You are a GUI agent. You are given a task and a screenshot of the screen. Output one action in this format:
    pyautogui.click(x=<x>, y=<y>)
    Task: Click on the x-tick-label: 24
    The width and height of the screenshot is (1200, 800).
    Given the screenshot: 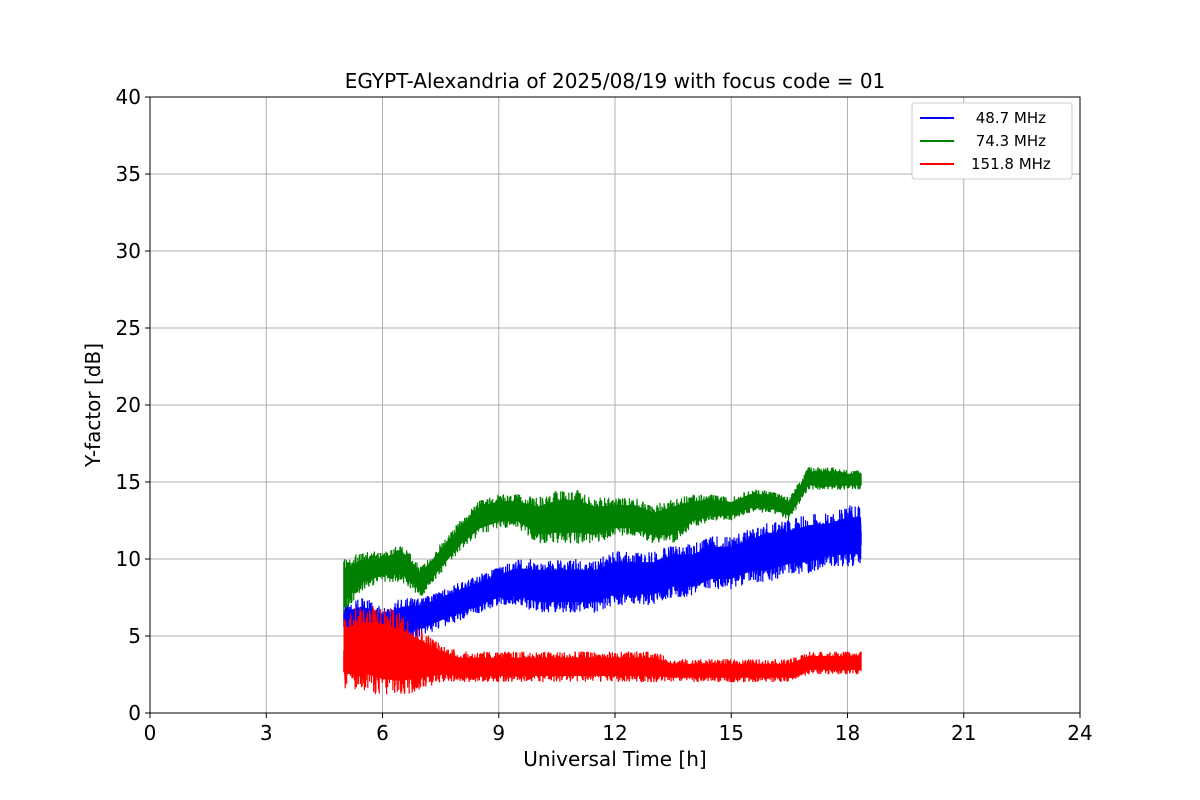 What is the action you would take?
    pyautogui.click(x=1079, y=733)
    